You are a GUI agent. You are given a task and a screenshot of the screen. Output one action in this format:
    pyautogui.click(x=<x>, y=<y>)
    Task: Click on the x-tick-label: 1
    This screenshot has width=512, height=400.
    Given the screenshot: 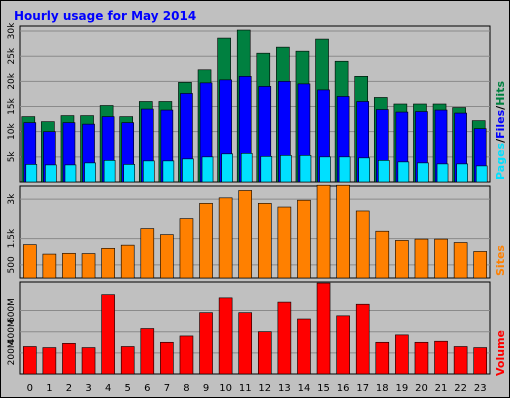 What is the action you would take?
    pyautogui.click(x=49, y=388)
    